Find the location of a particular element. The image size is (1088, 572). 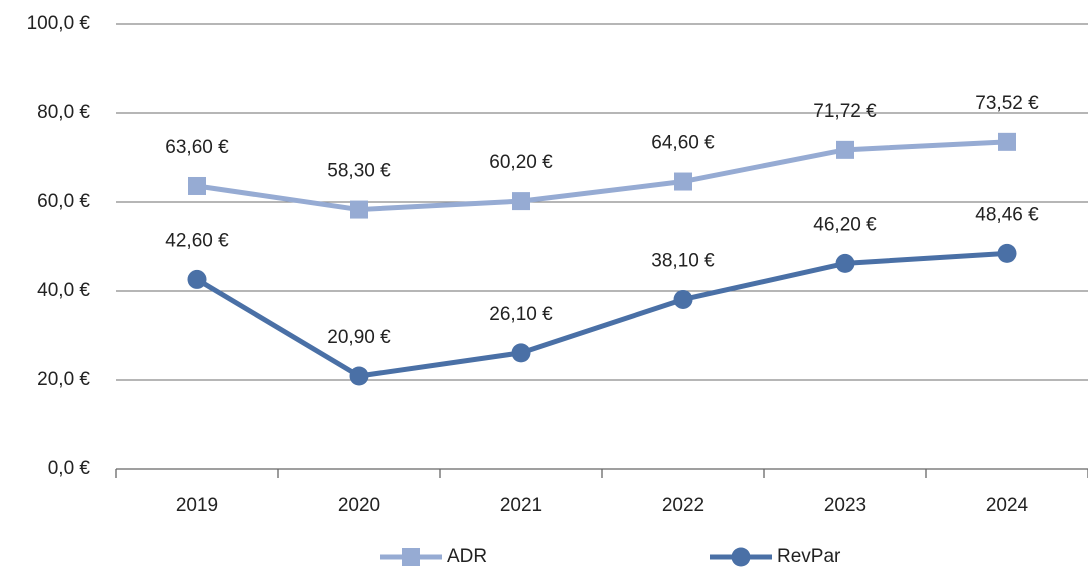

legend-label: ADR is located at coordinates (467, 556).